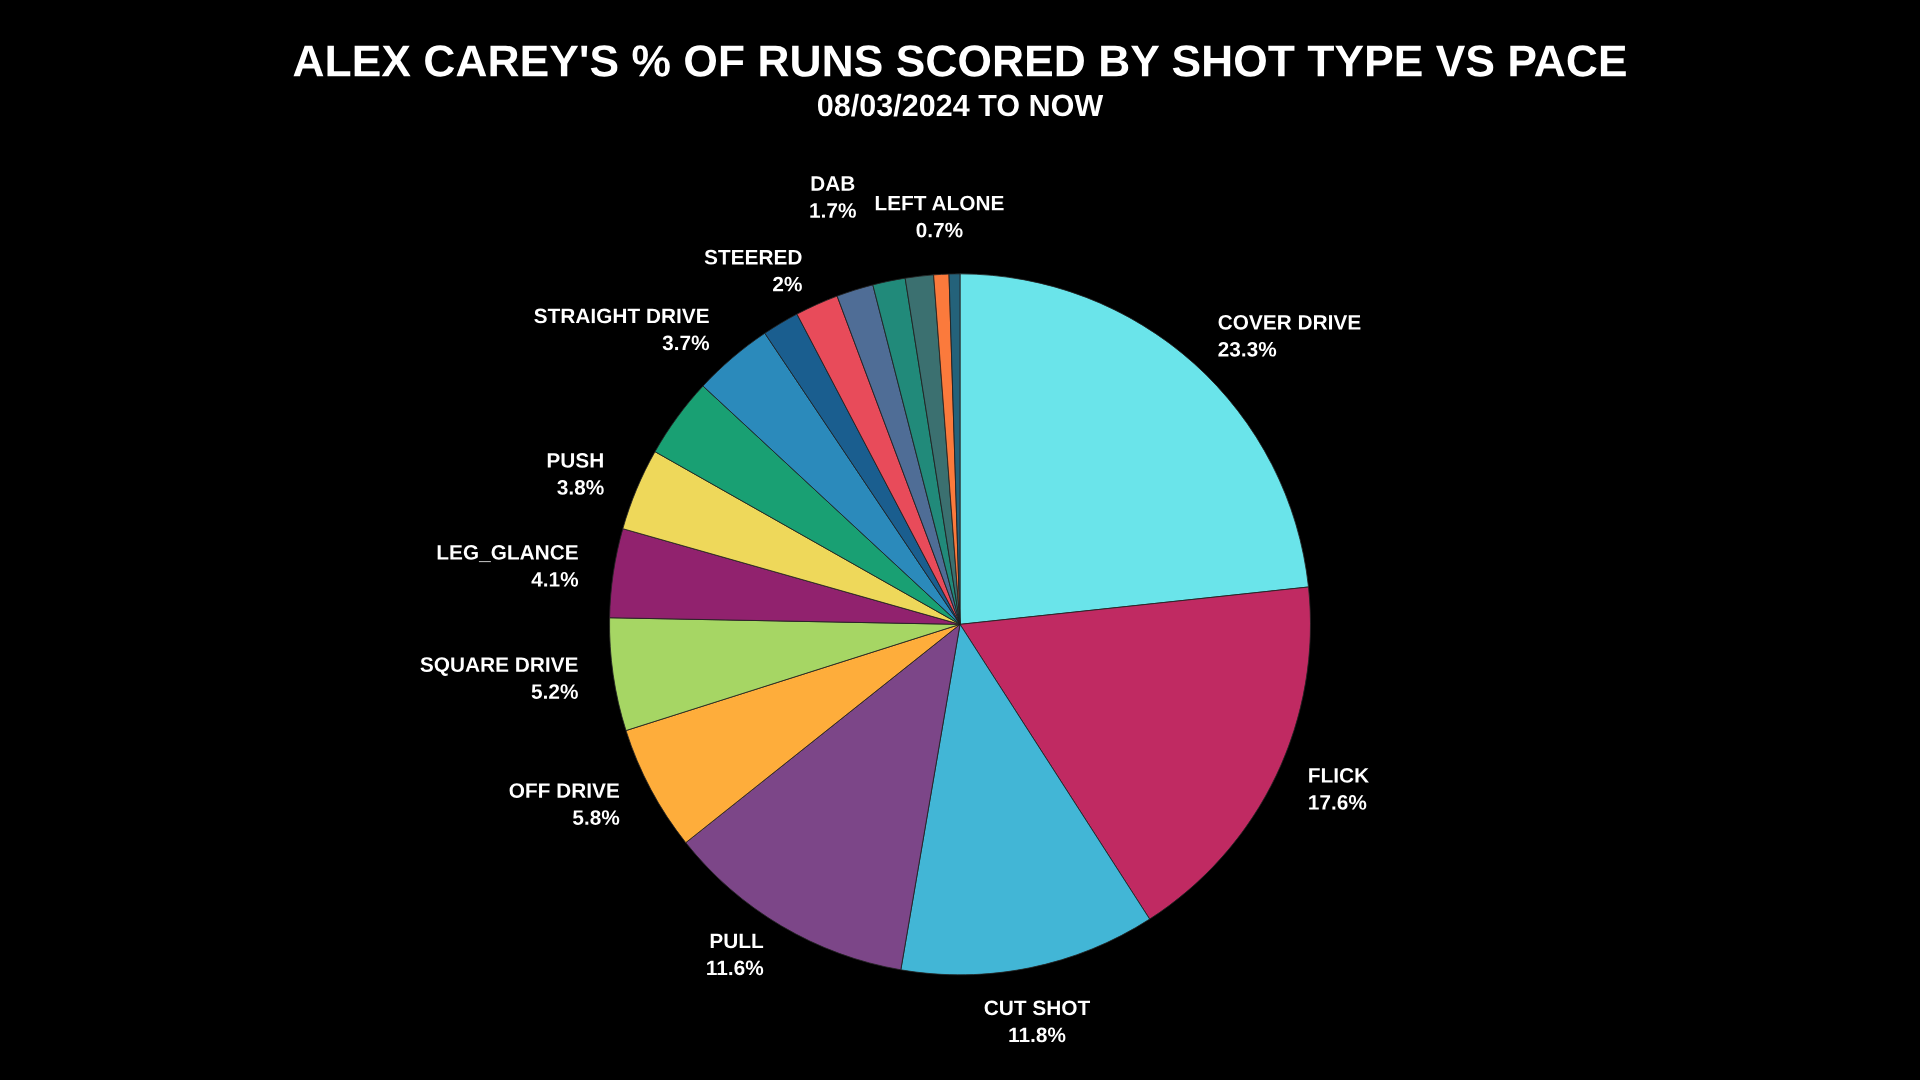 This screenshot has height=1080, width=1920. What do you see at coordinates (1289, 322) in the screenshot?
I see `slice-label: COVER DRIVE` at bounding box center [1289, 322].